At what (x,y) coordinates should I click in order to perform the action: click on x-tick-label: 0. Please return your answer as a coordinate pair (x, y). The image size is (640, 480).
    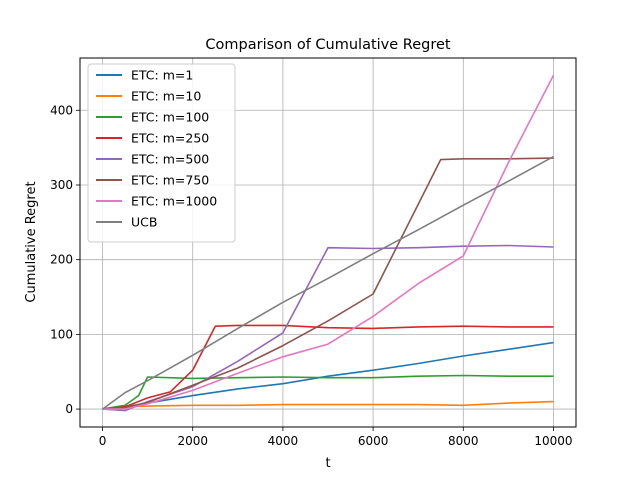
    Looking at the image, I should click on (103, 441).